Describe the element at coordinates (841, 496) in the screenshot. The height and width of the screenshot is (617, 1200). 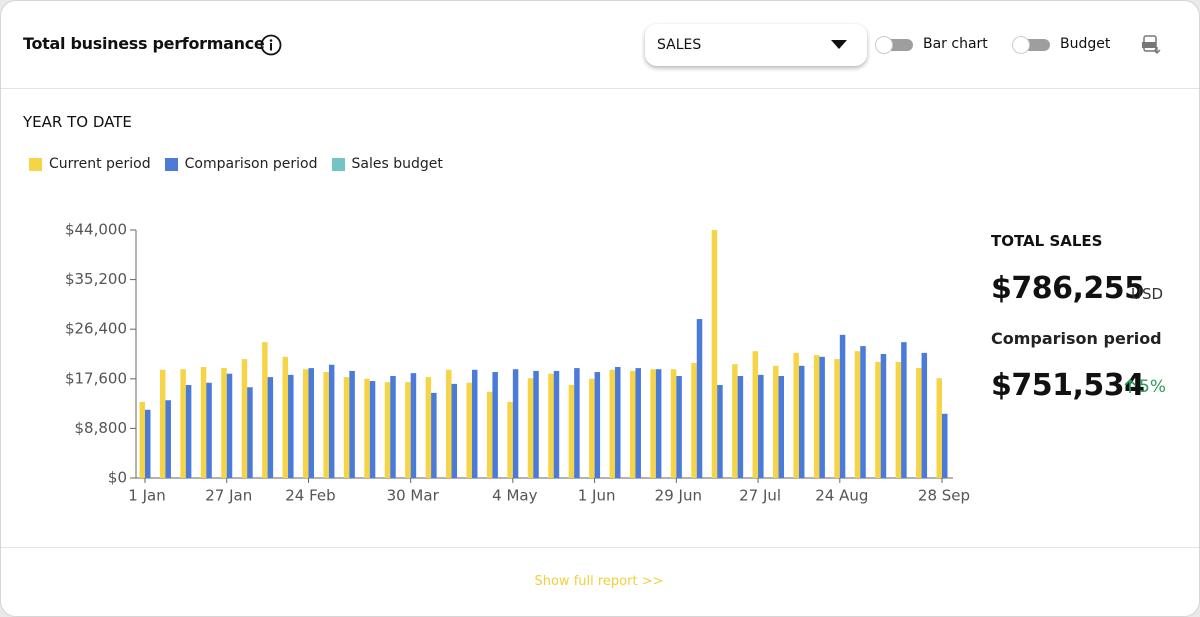
I see `x-tick-label: 24 Aug` at that location.